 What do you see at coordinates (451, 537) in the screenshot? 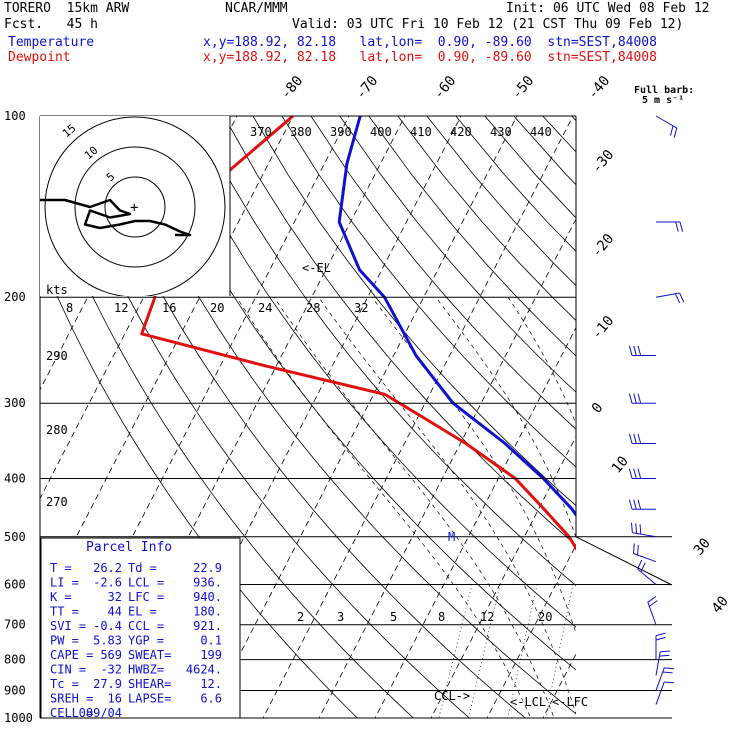
I see `annotation-label: M` at bounding box center [451, 537].